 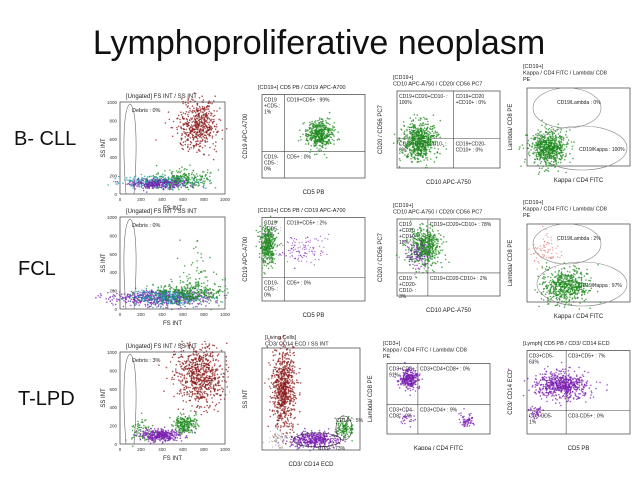 I want to click on quadrant-label: CD5+ : 0%, so click(x=299, y=284).